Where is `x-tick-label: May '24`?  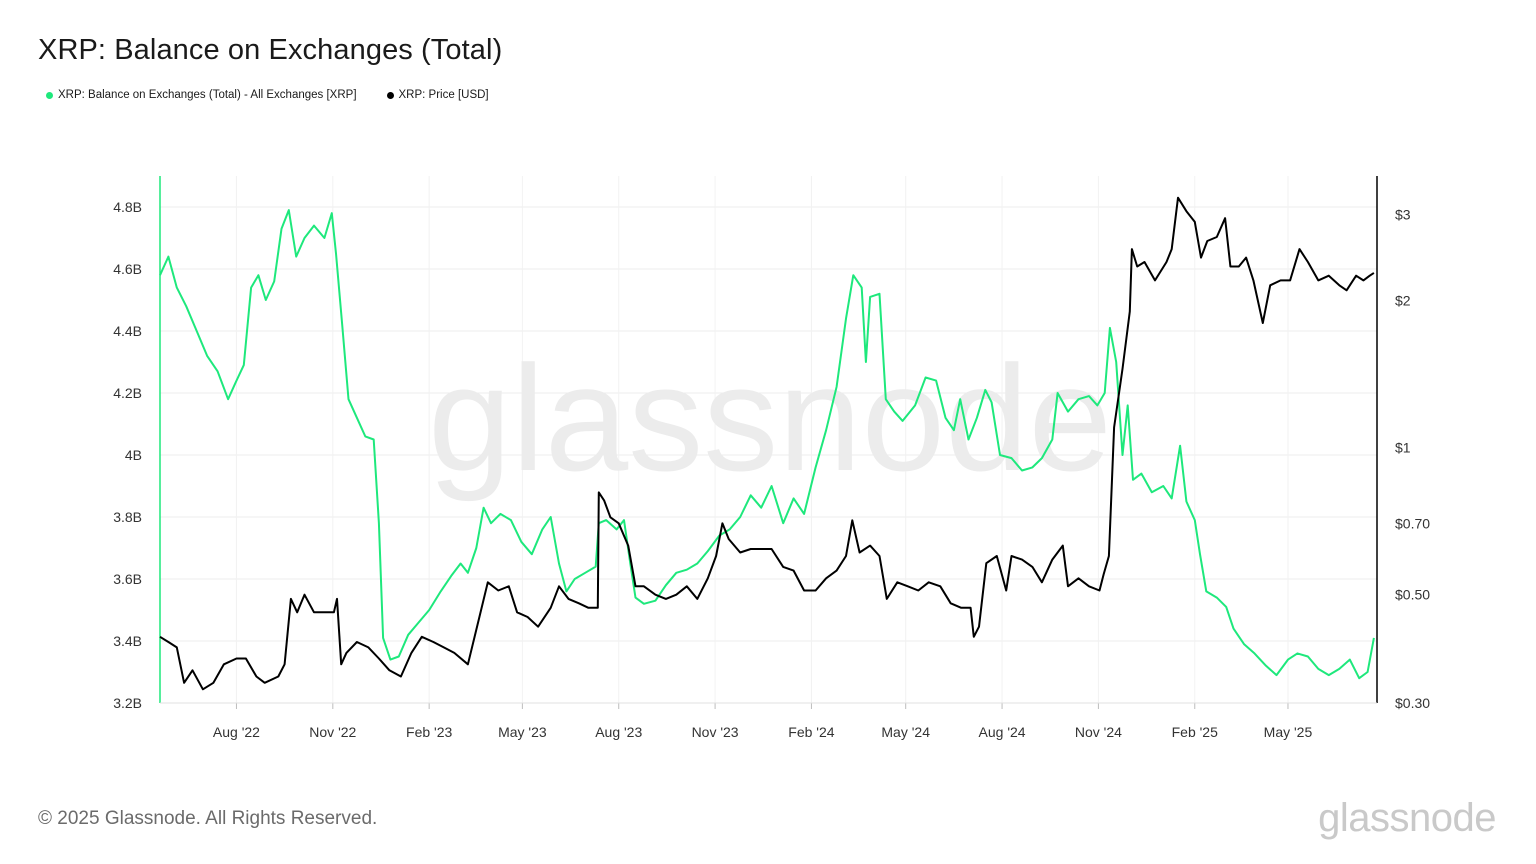 x-tick-label: May '24 is located at coordinates (905, 732).